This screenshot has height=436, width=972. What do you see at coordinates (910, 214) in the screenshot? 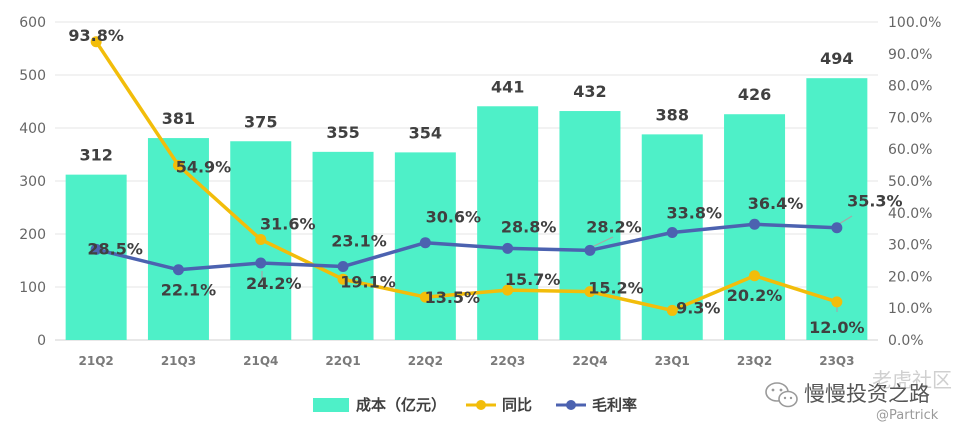
I see `right-tick-label: 40.0%` at bounding box center [910, 214].